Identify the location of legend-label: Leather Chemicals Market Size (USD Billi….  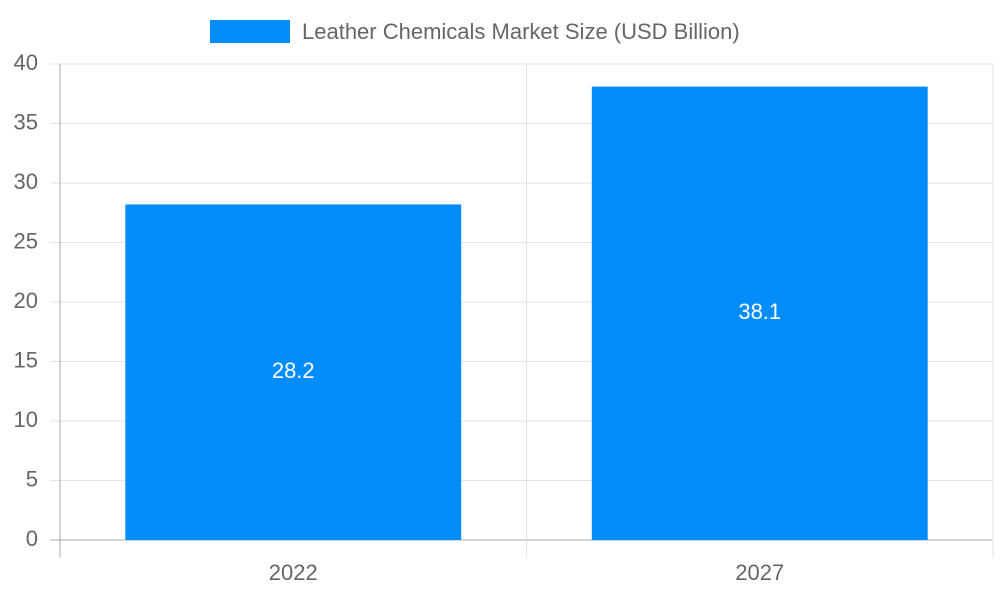
(521, 31).